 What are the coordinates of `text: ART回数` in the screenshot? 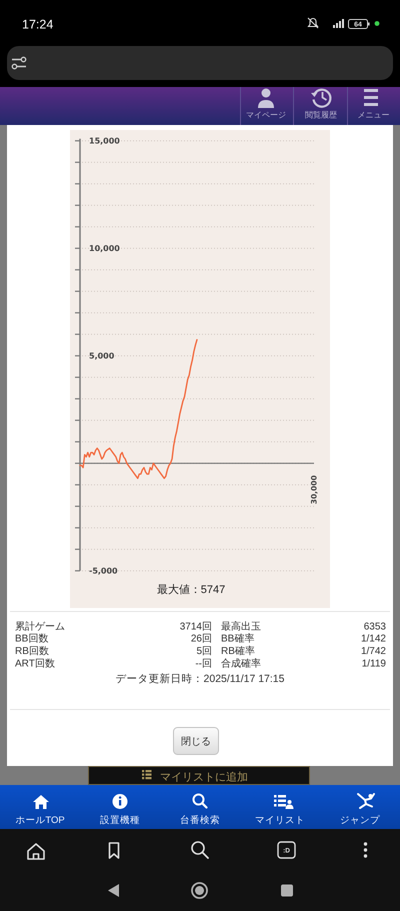 It's located at (35, 664).